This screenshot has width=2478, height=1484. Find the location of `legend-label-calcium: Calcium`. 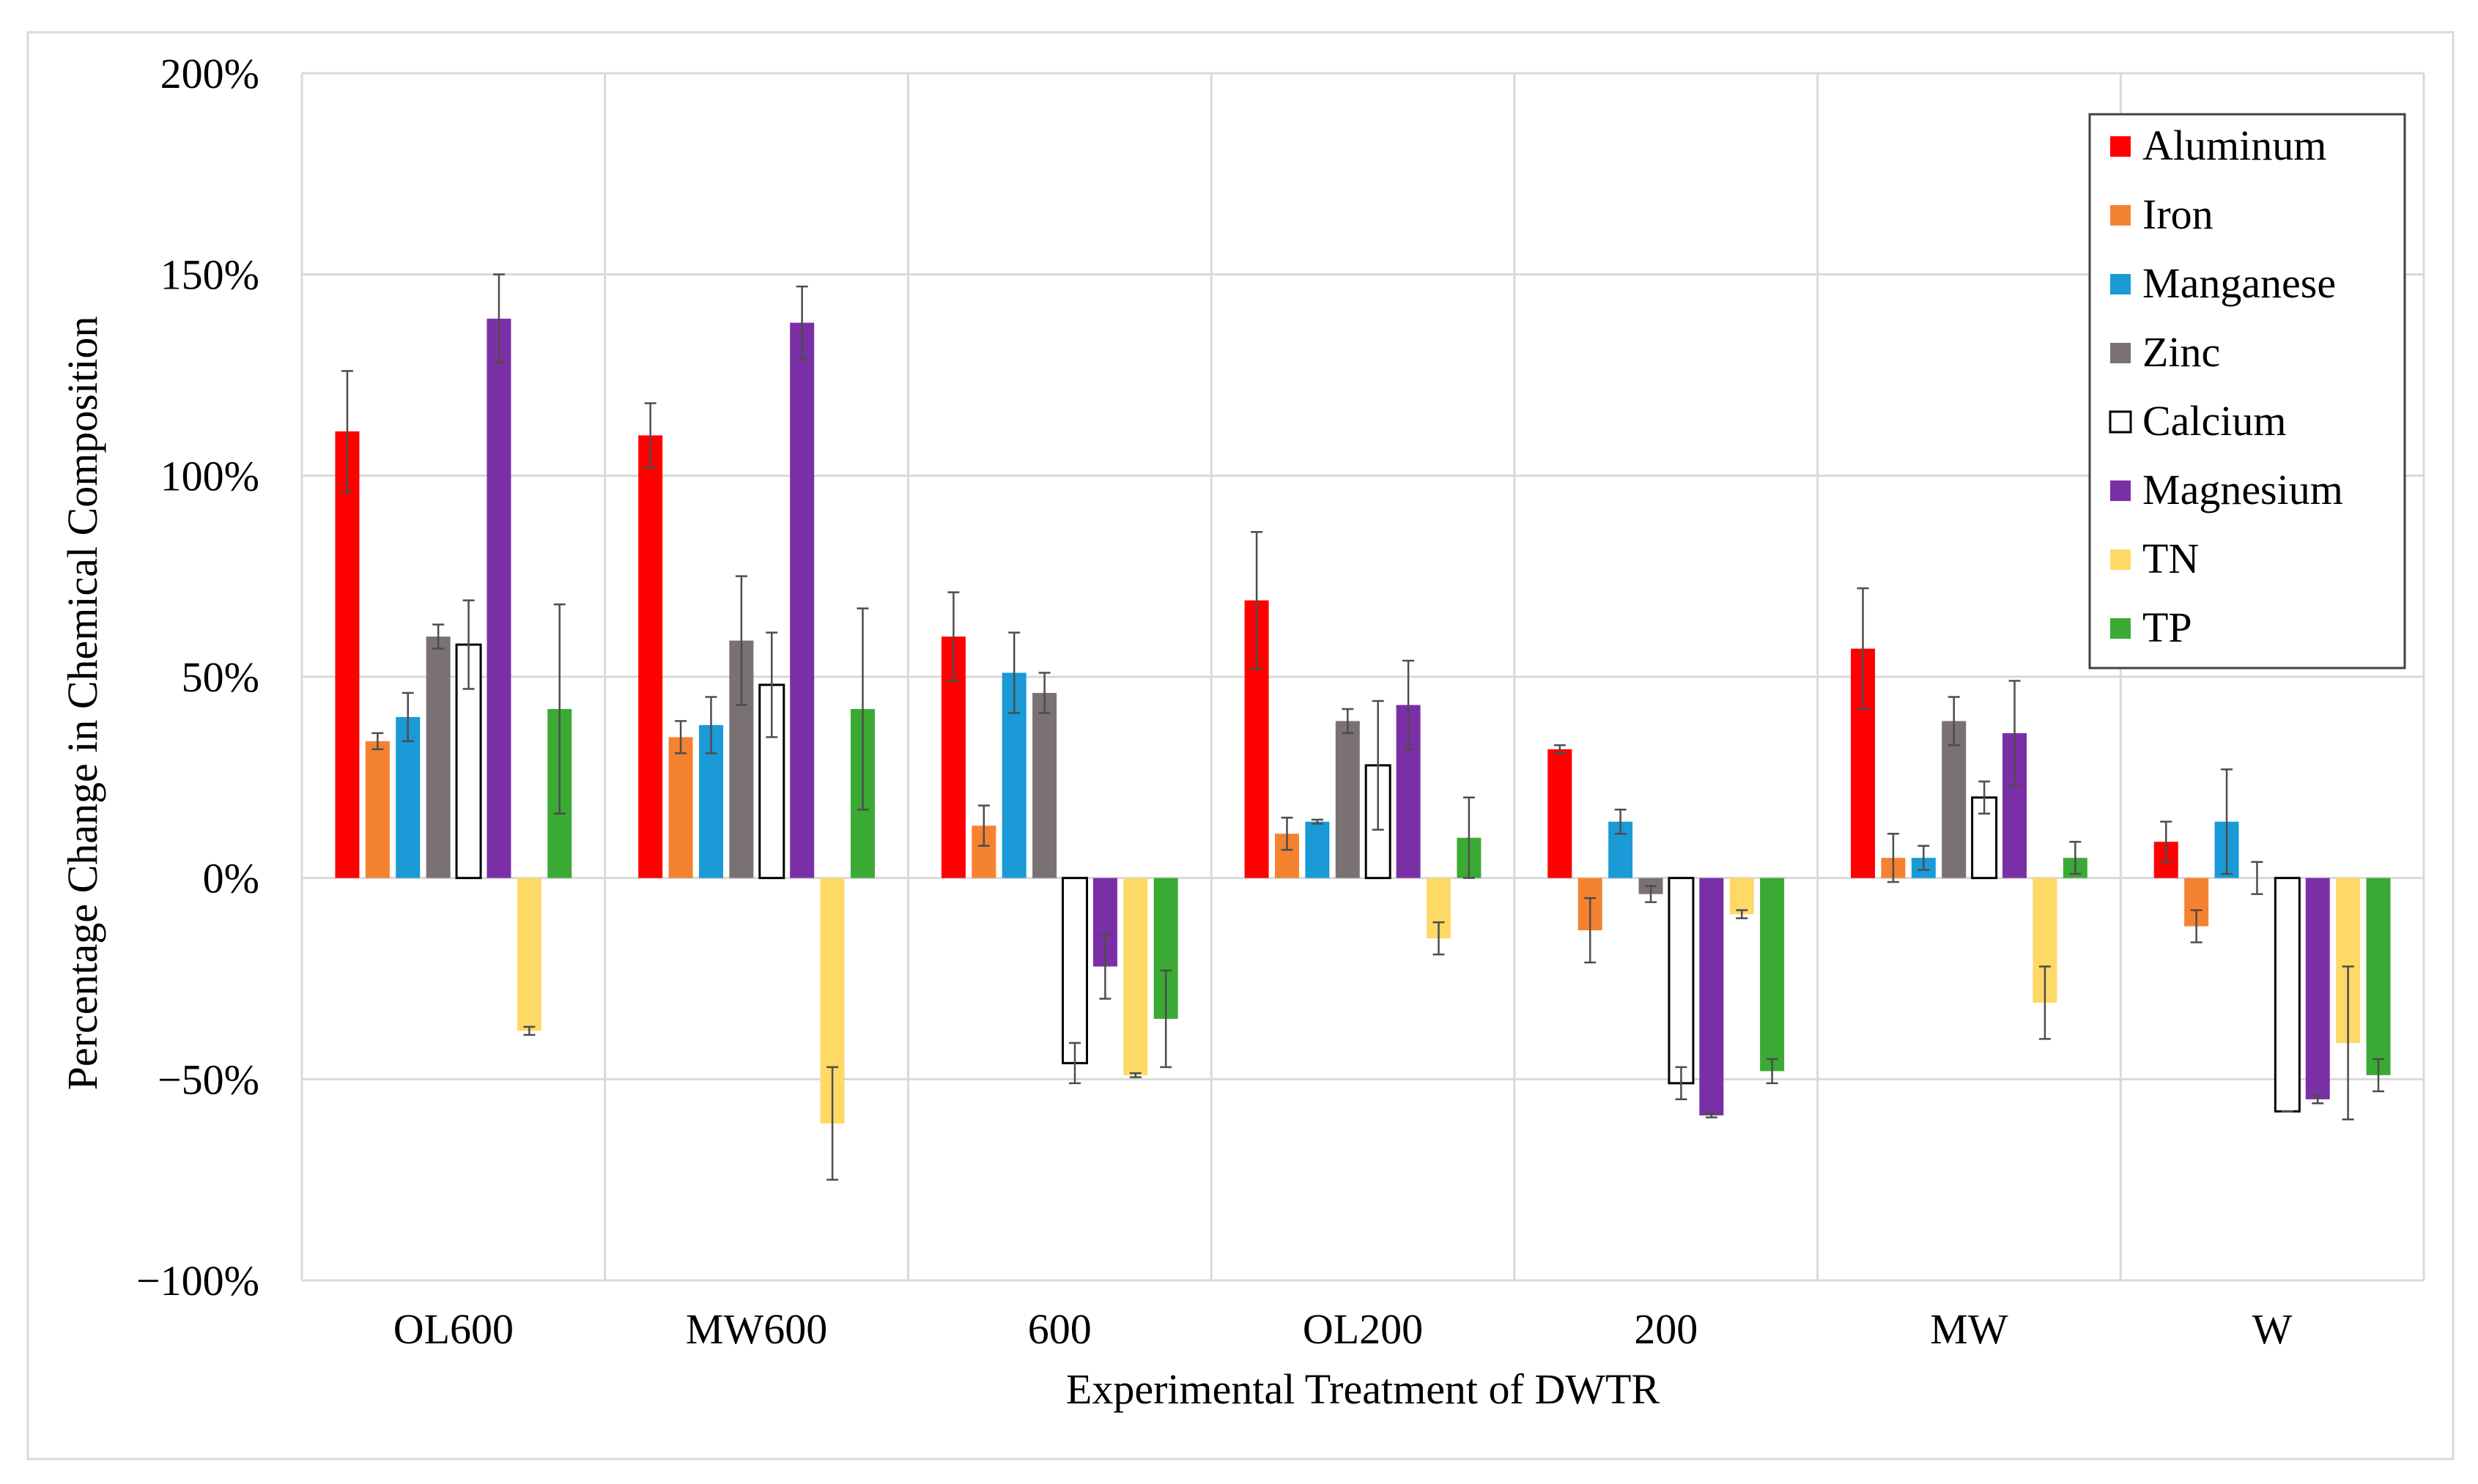

legend-label-calcium: Calcium is located at coordinates (2214, 421).